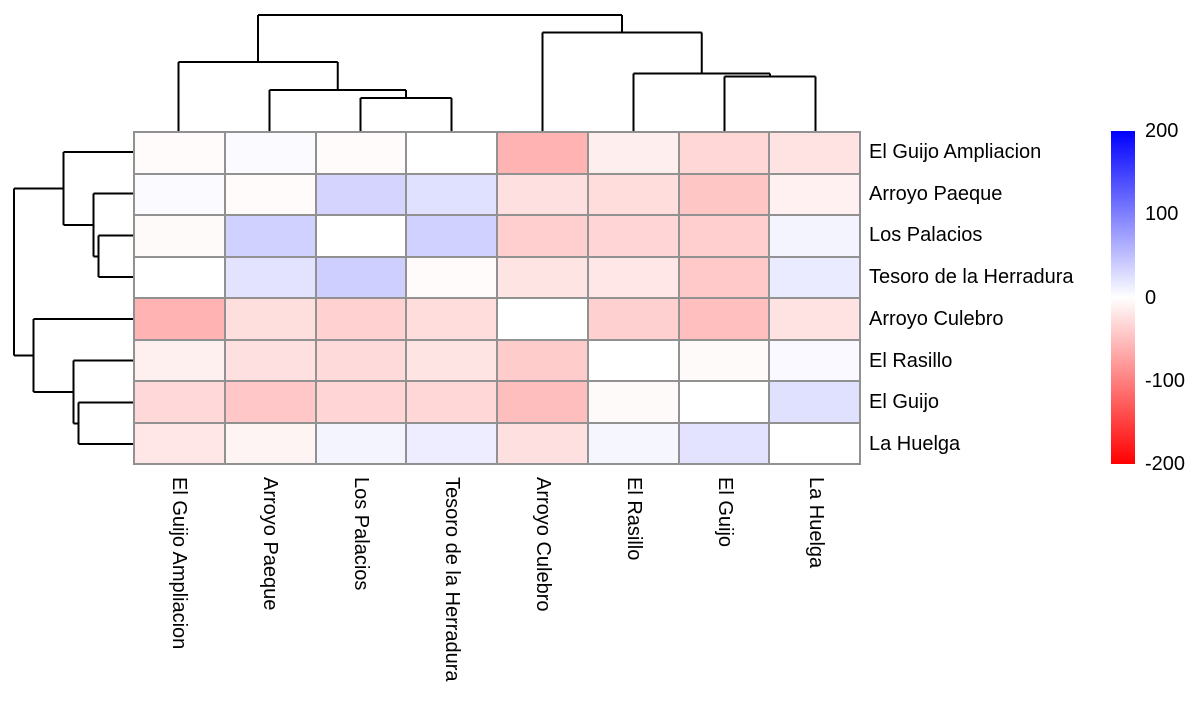  What do you see at coordinates (904, 402) in the screenshot?
I see `row-label: El Guijo` at bounding box center [904, 402].